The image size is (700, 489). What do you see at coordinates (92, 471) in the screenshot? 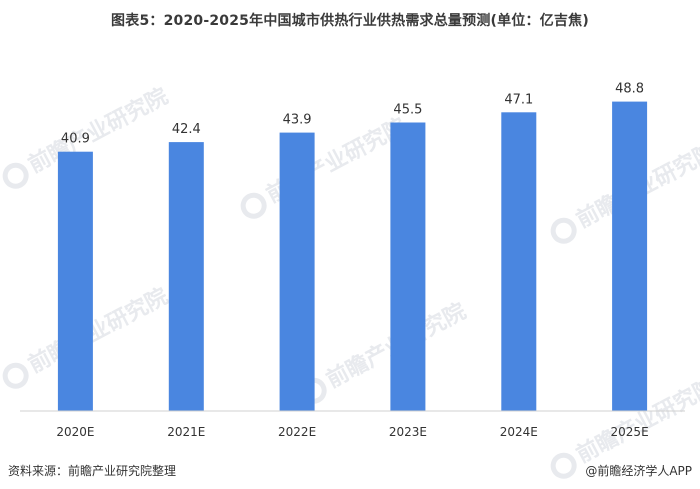
I see `source-note: 资料来源：前瞻产业研究院整理` at bounding box center [92, 471].